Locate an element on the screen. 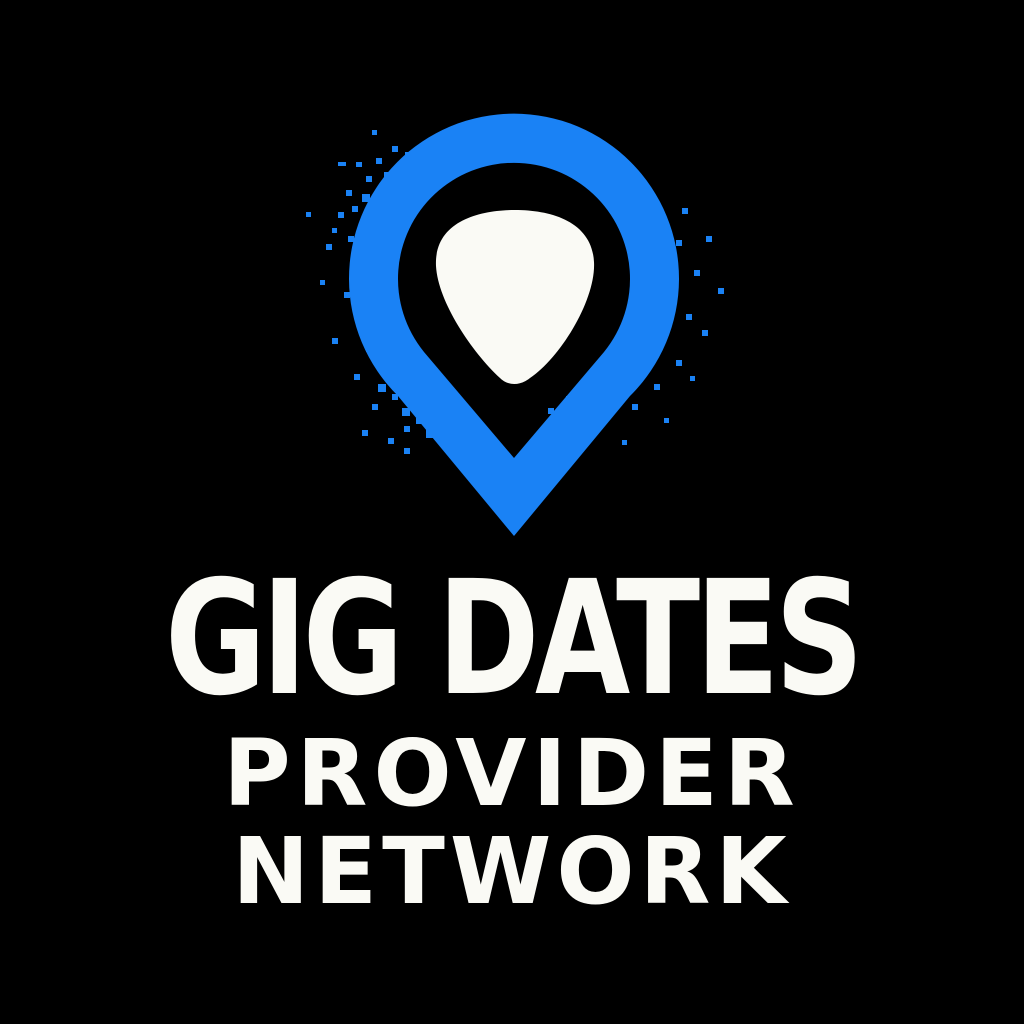  brand-line-network: NETWORK is located at coordinates (512, 871).